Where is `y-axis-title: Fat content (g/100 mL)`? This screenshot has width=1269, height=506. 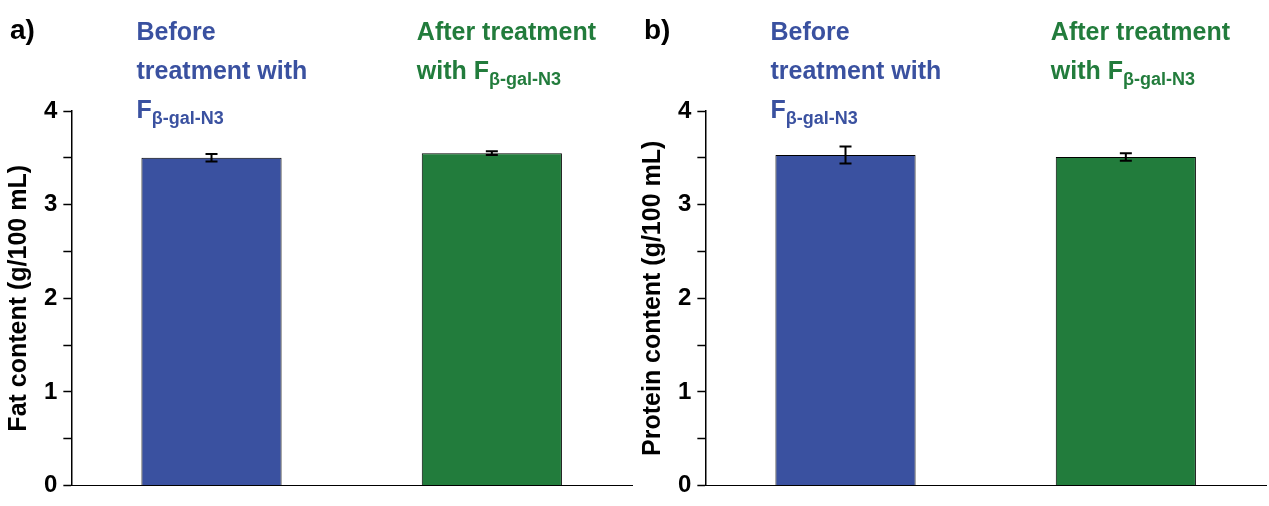
y-axis-title: Fat content (g/100 mL) is located at coordinates (16, 298).